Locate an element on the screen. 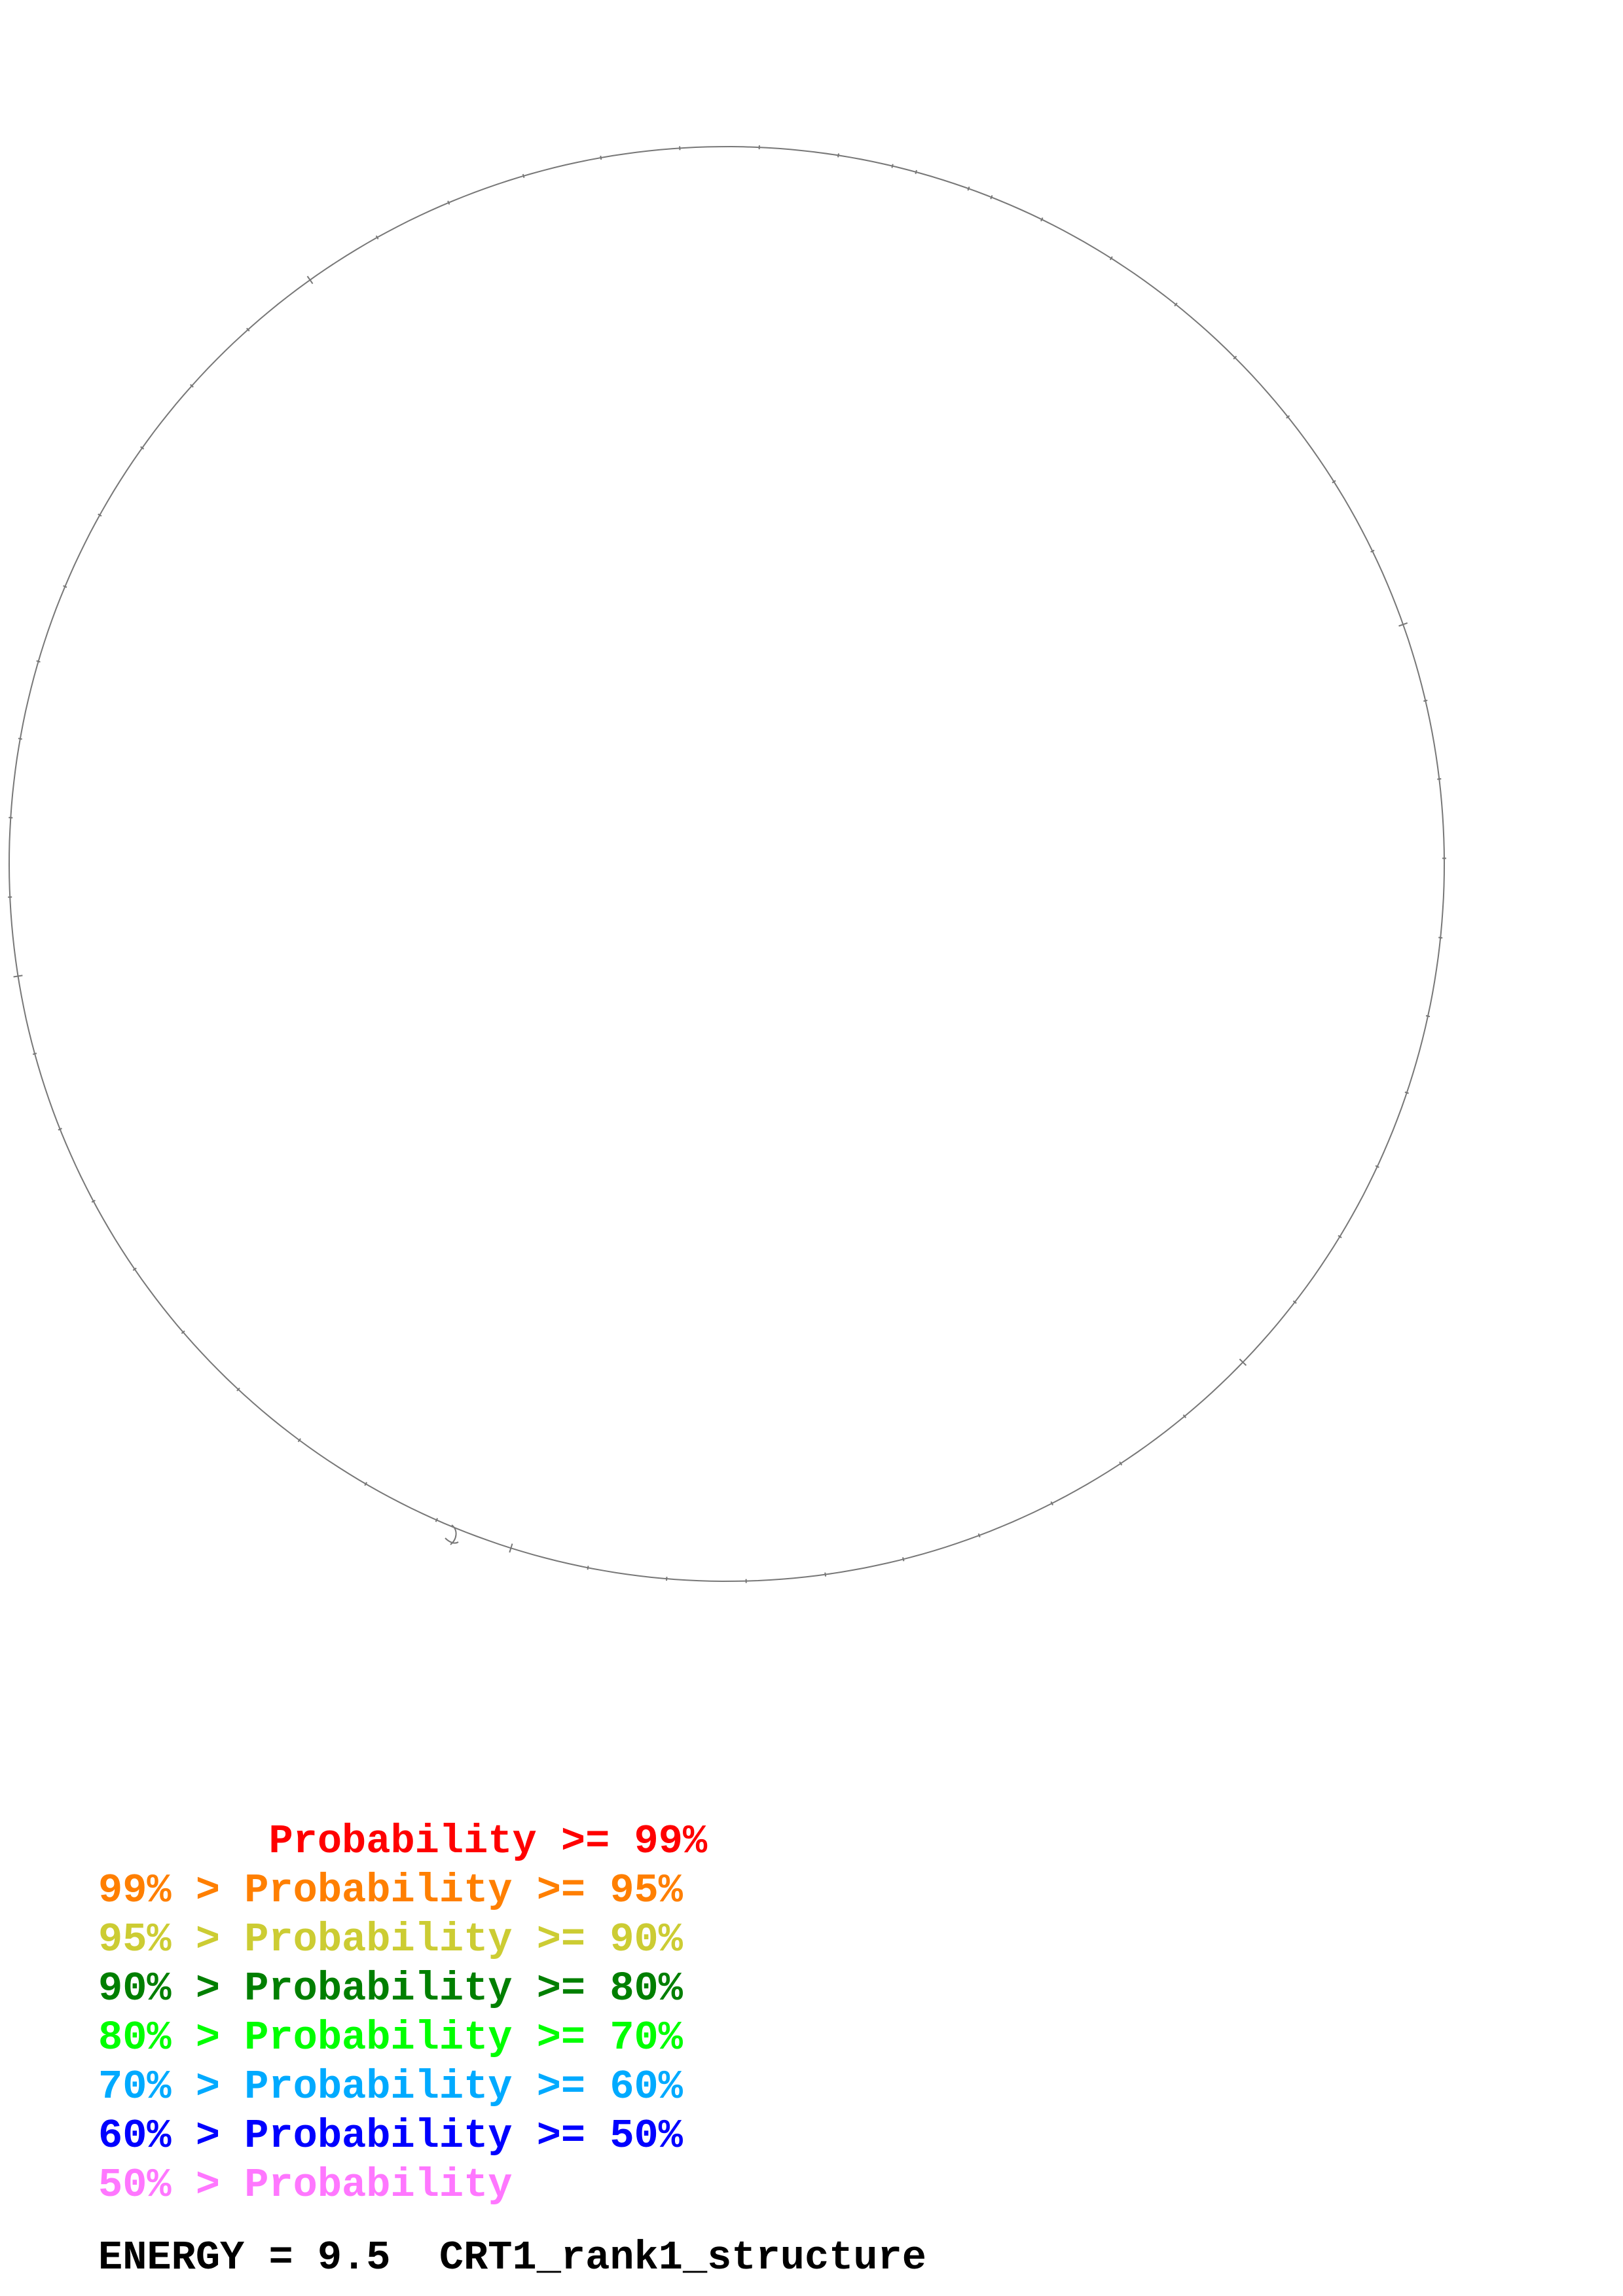 Image resolution: width=1623 pixels, height=2296 pixels. legend-entry: 90% > Probability >= 80% is located at coordinates (390, 1988).